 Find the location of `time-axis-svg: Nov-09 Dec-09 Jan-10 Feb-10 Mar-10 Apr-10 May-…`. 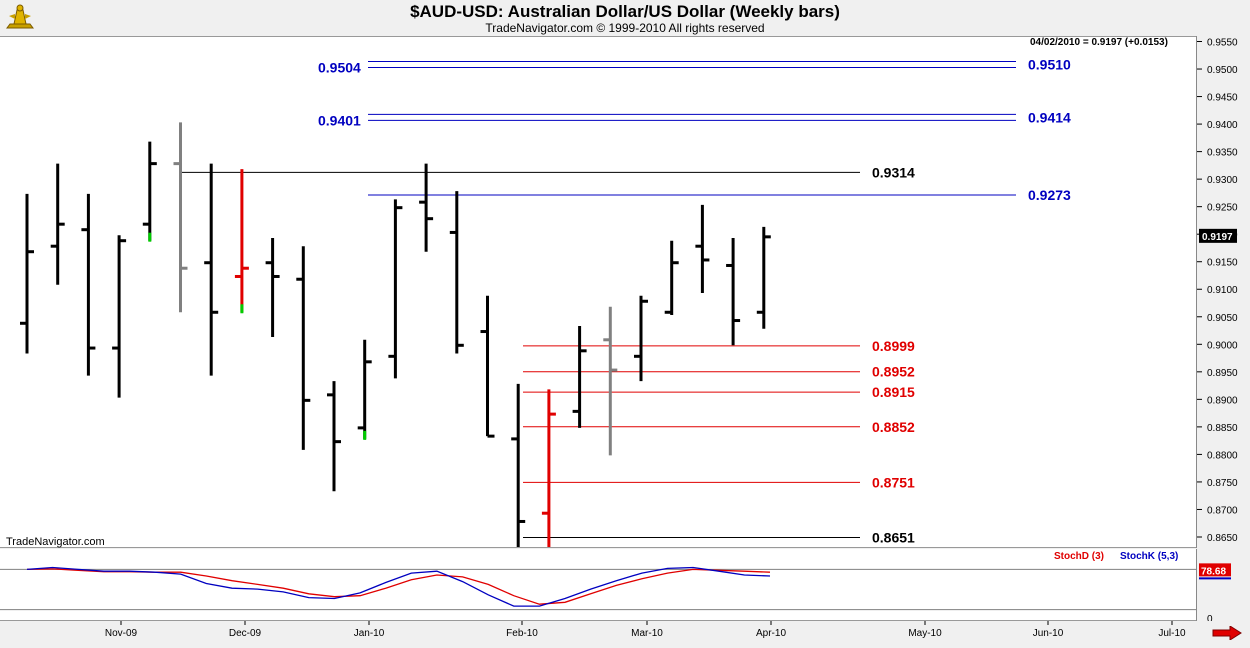

time-axis-svg: Nov-09 Dec-09 Jan-10 Feb-10 Mar-10 Apr-10 May-… is located at coordinates (645, 630).